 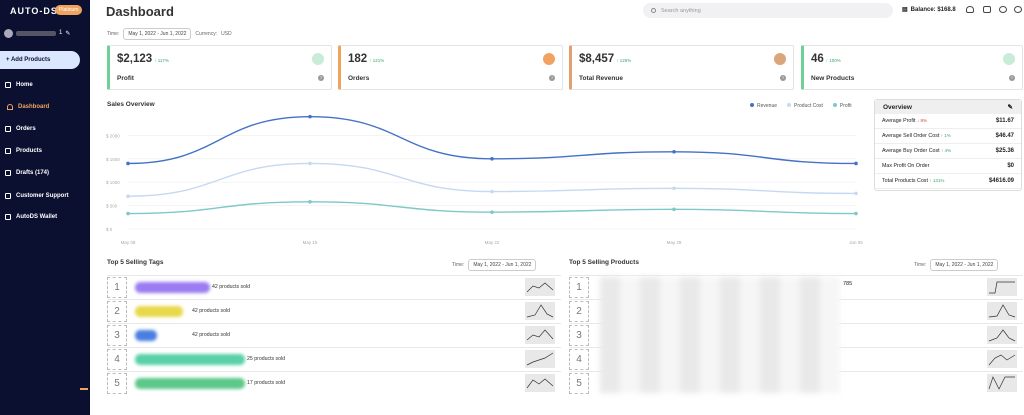 What do you see at coordinates (61, 33) in the screenshot?
I see `account-count: 1` at bounding box center [61, 33].